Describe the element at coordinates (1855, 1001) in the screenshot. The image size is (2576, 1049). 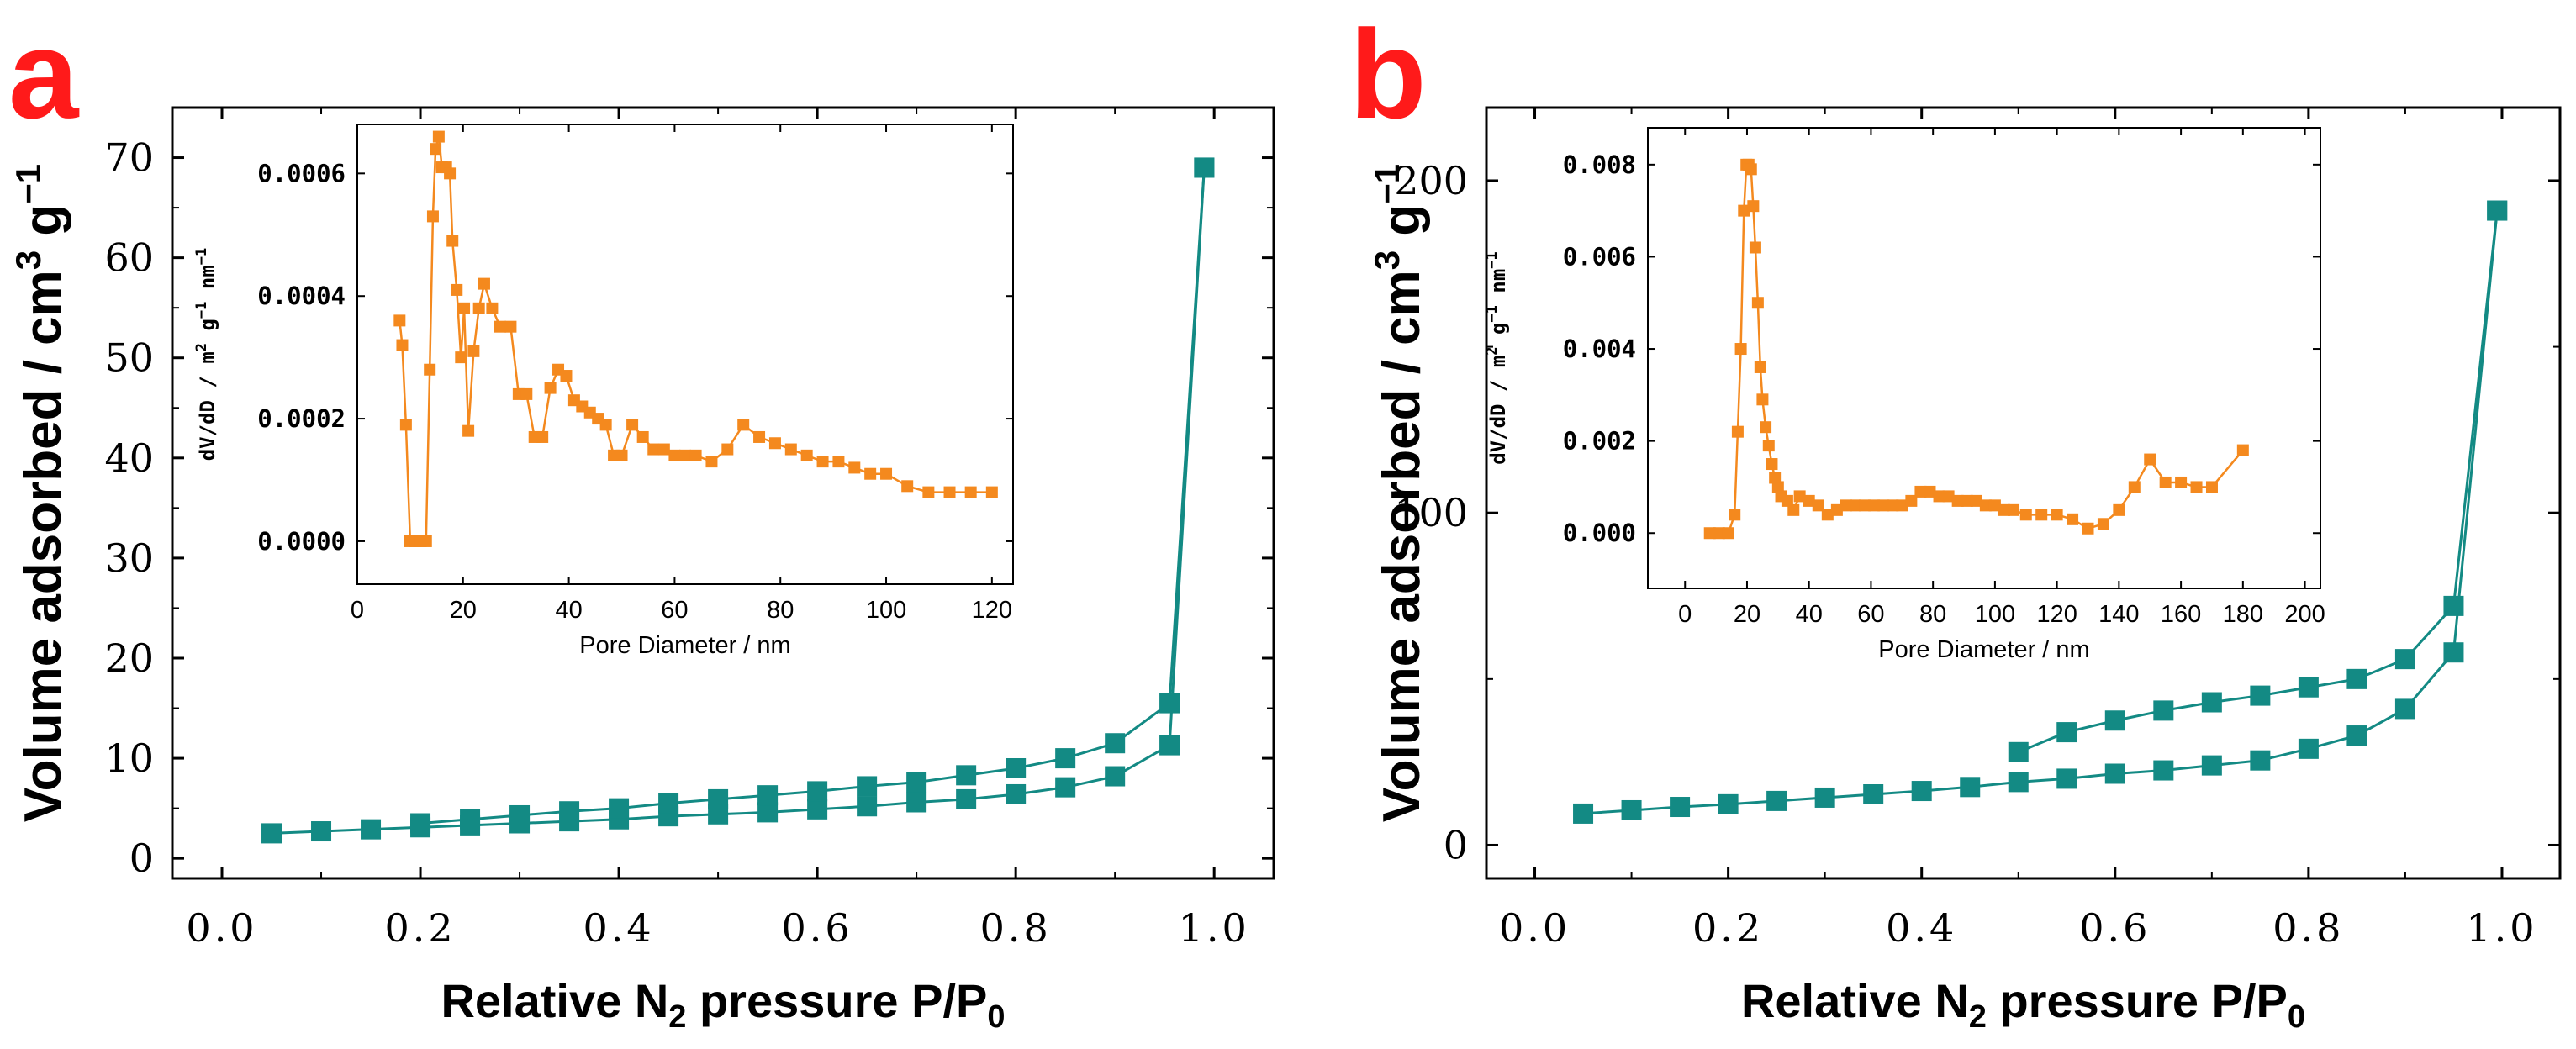
I see `x-axis-label-part: Relative N` at that location.